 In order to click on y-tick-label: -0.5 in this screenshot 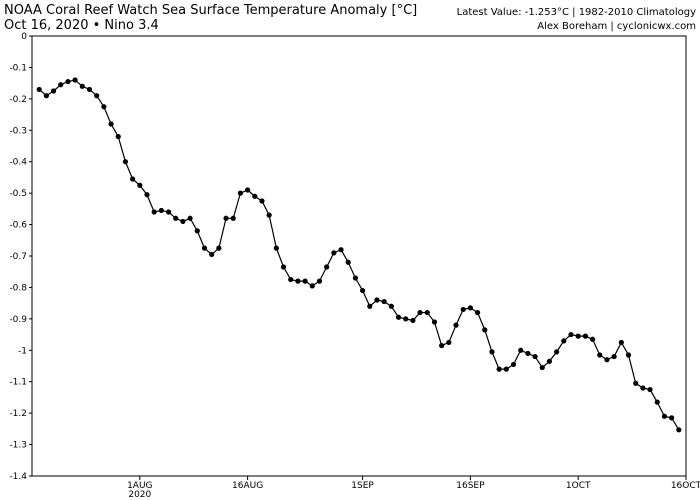, I will do `click(18, 194)`.